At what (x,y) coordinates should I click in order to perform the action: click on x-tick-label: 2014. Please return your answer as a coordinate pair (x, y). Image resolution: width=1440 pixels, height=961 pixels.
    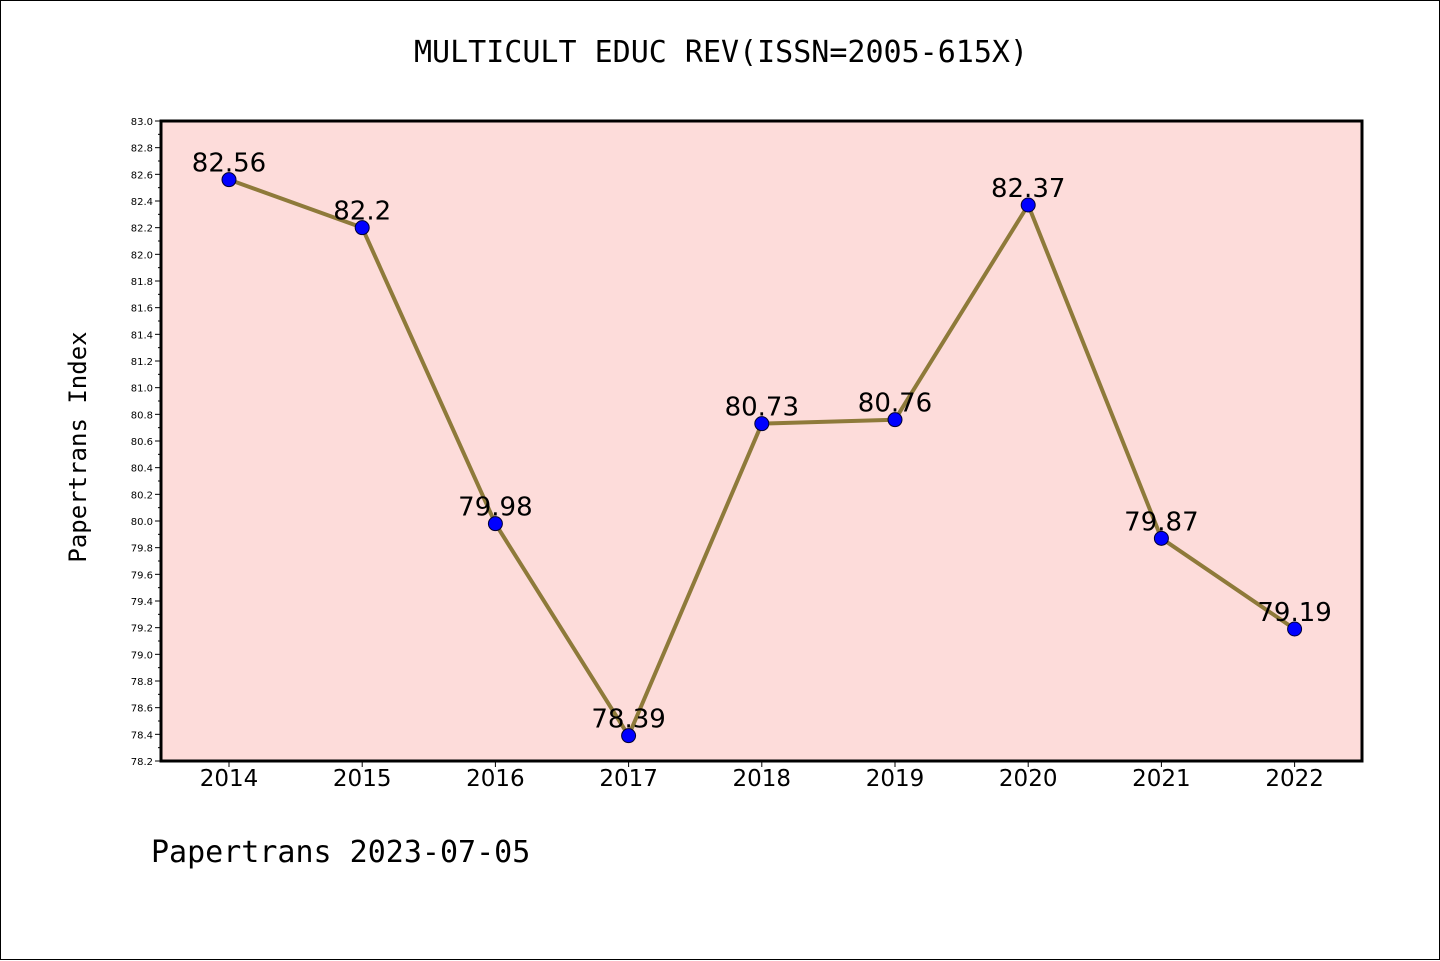
    Looking at the image, I should click on (229, 779).